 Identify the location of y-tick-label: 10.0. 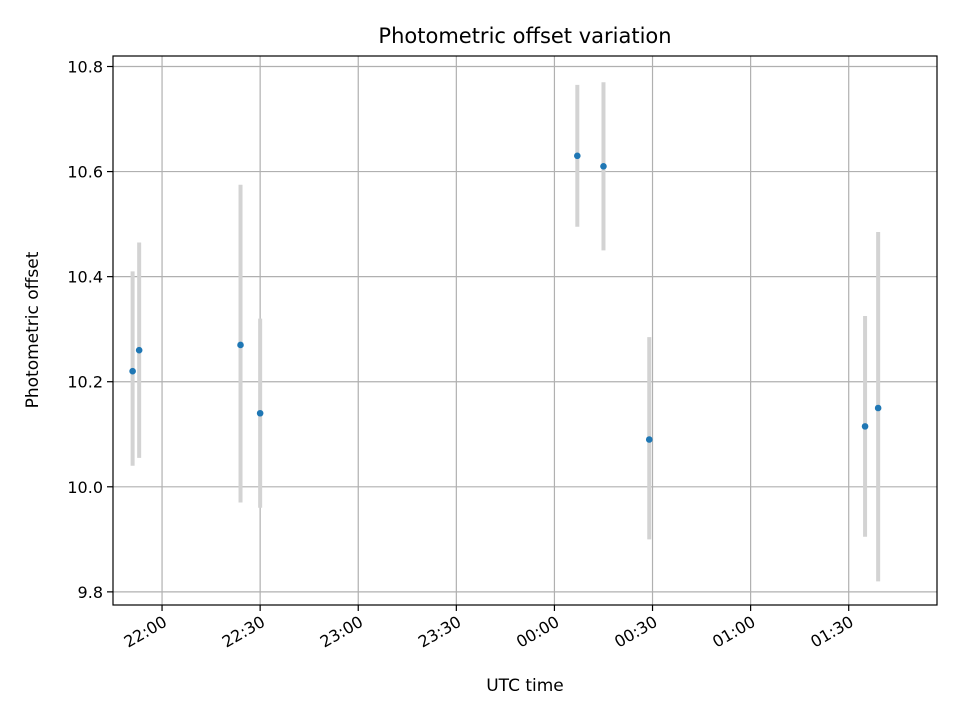
(85, 487).